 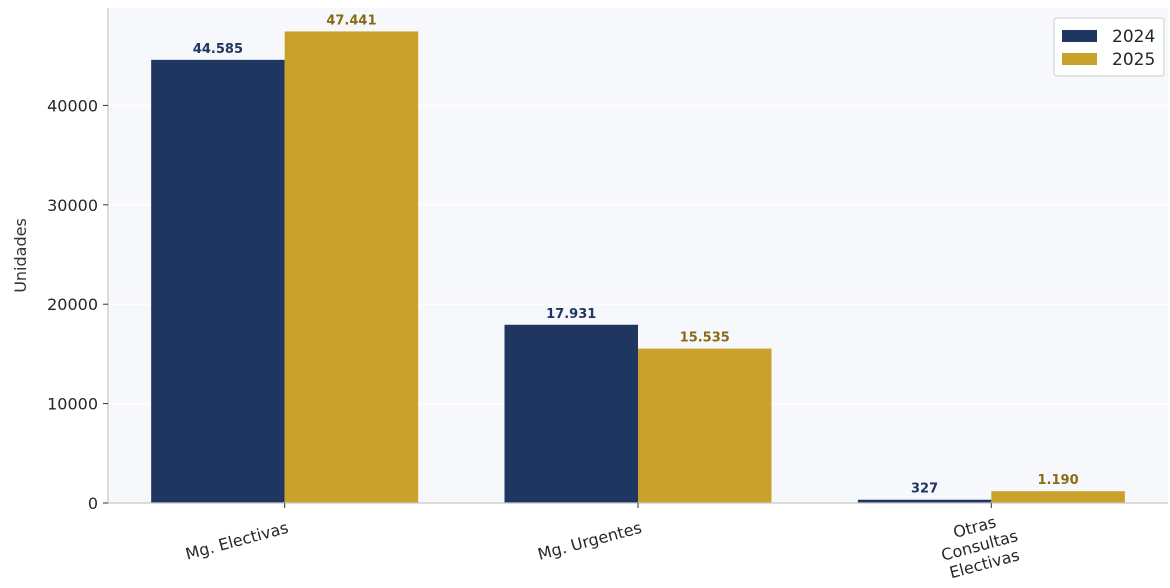 What do you see at coordinates (218, 49) in the screenshot?
I see `value-label: 44.585` at bounding box center [218, 49].